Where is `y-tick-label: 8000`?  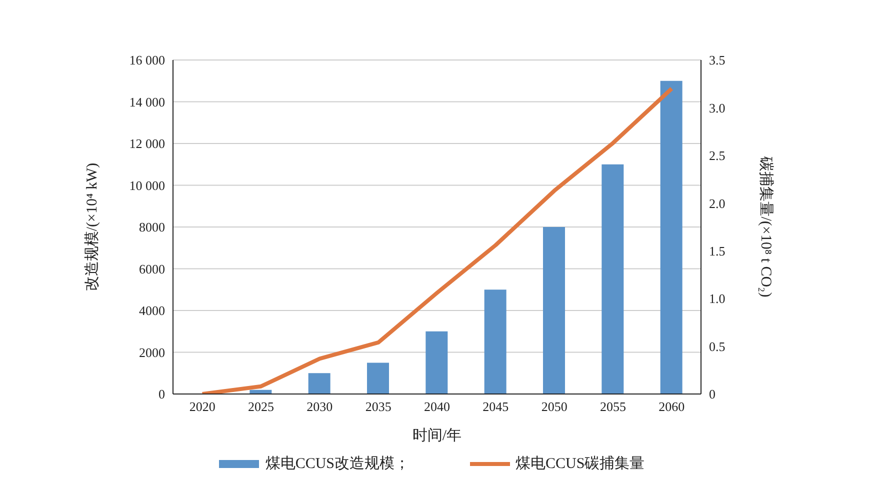
y-tick-label: 8000 is located at coordinates (152, 227).